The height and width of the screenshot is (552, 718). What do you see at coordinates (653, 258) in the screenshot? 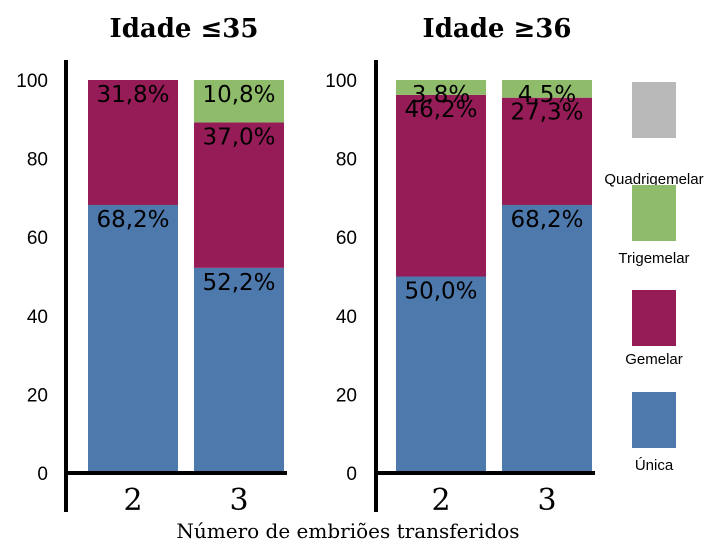
I see `legend-label-trigemelar: Trigemelar` at bounding box center [653, 258].